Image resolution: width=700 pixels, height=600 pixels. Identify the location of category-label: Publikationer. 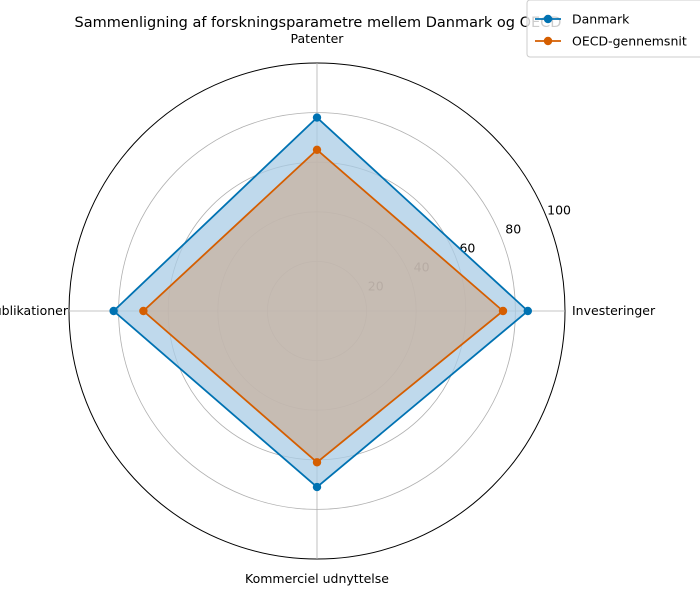
(34, 310).